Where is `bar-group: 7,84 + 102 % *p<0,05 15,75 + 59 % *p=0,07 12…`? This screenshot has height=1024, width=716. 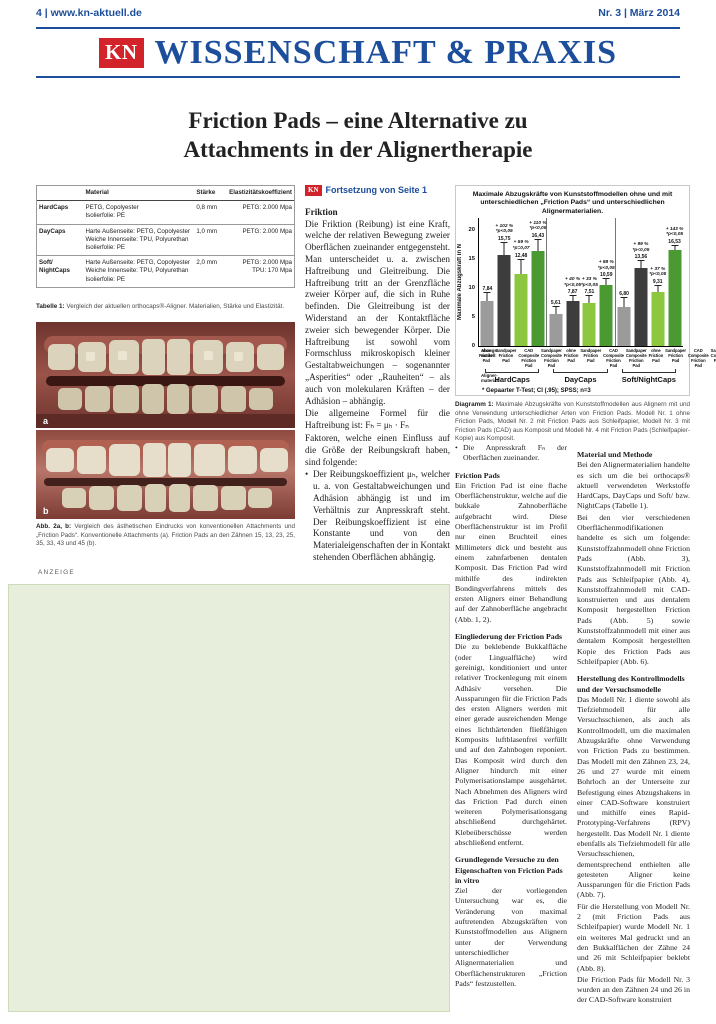
bar-group: 7,84 + 102 % *p<0,05 15,75 + 59 % *p=0,07 12… is located at coordinates (513, 282).